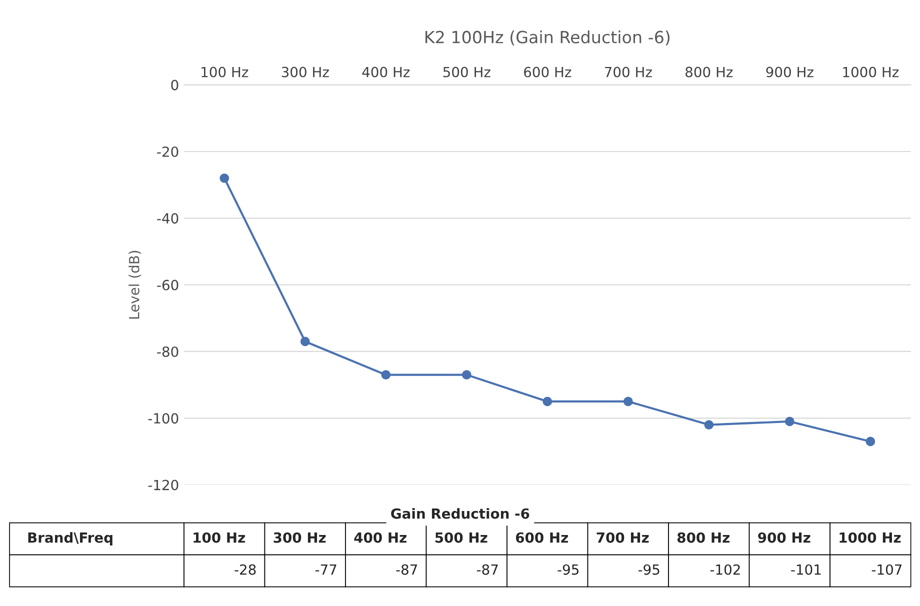 This screenshot has width=920, height=606. Describe the element at coordinates (870, 537) in the screenshot. I see `category-label: 1000 Hz` at that location.